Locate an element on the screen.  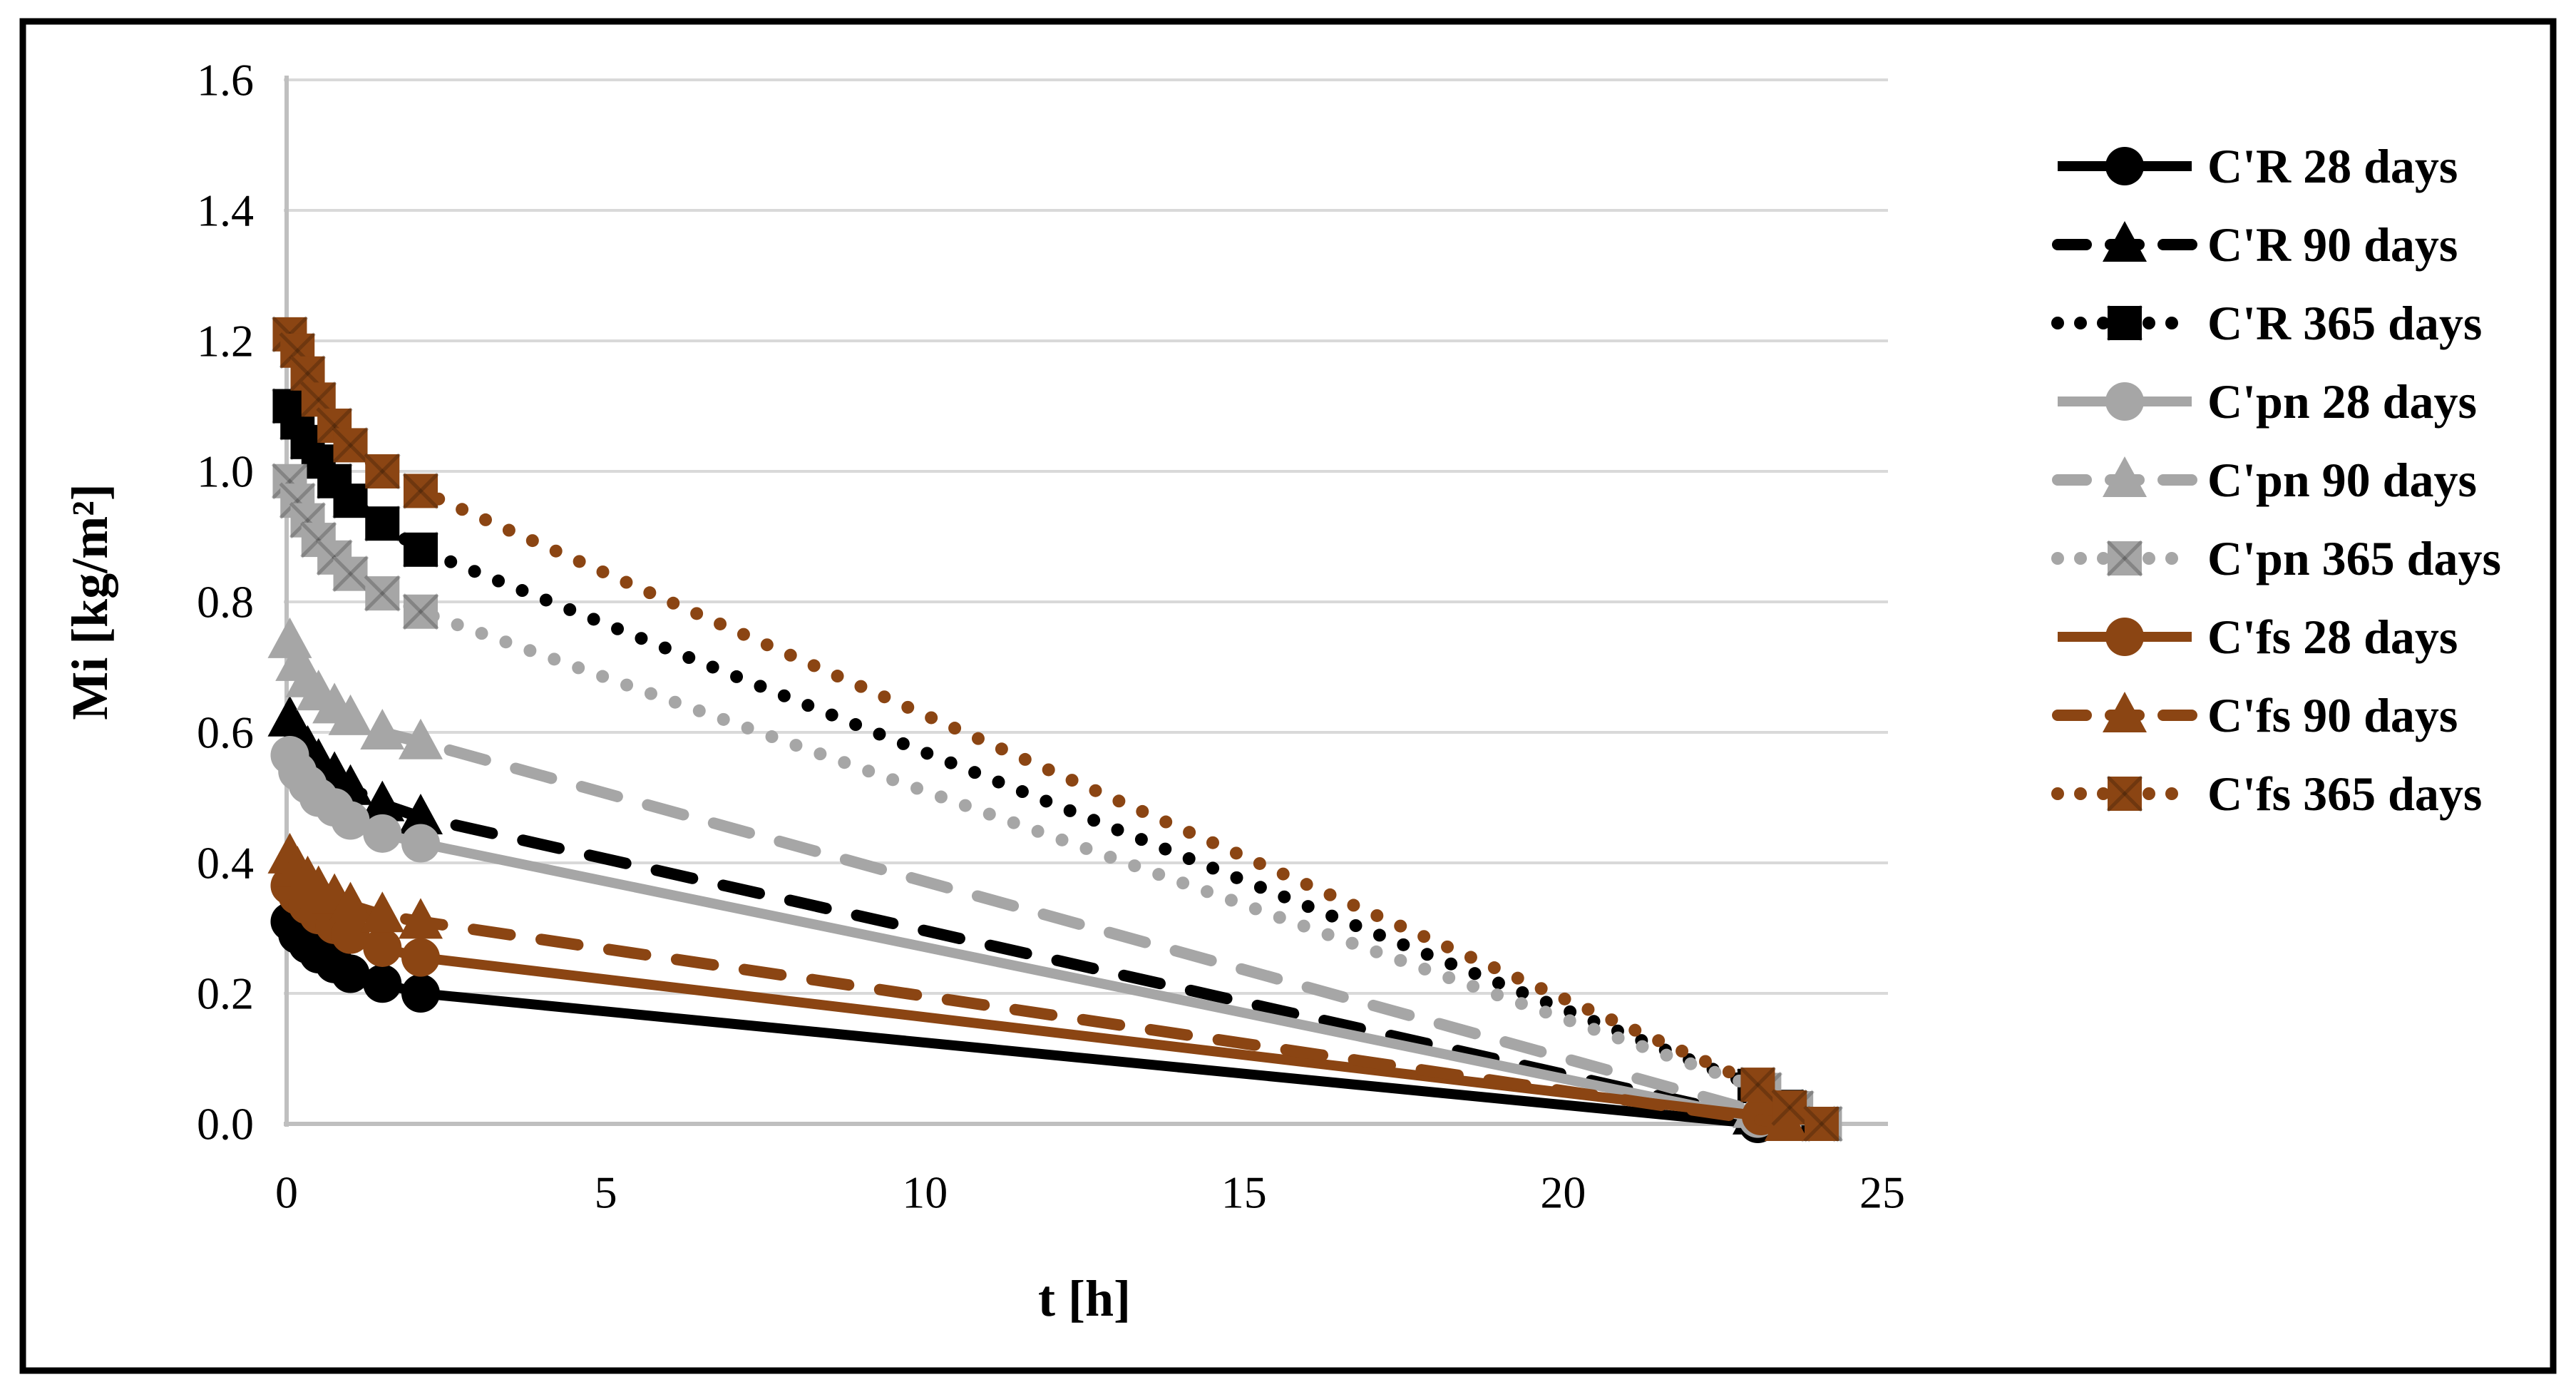
legend-label: C'pn 90 days is located at coordinates (2342, 480).